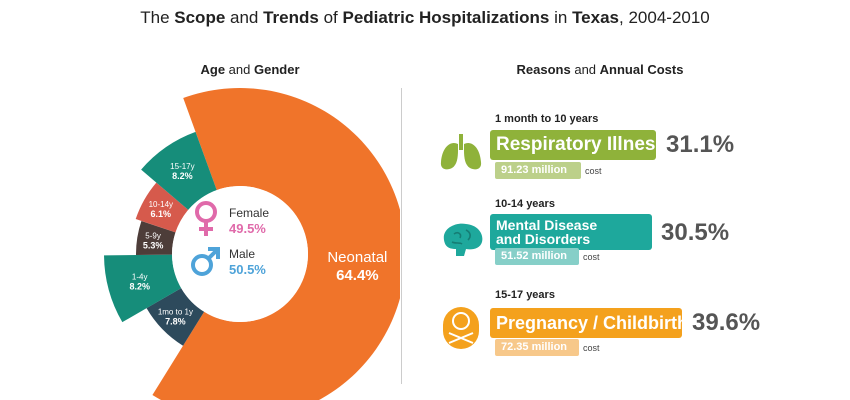 This screenshot has height=400, width=850. Describe the element at coordinates (547, 119) in the screenshot. I see `reason-age: 1 month to 10 years` at that location.